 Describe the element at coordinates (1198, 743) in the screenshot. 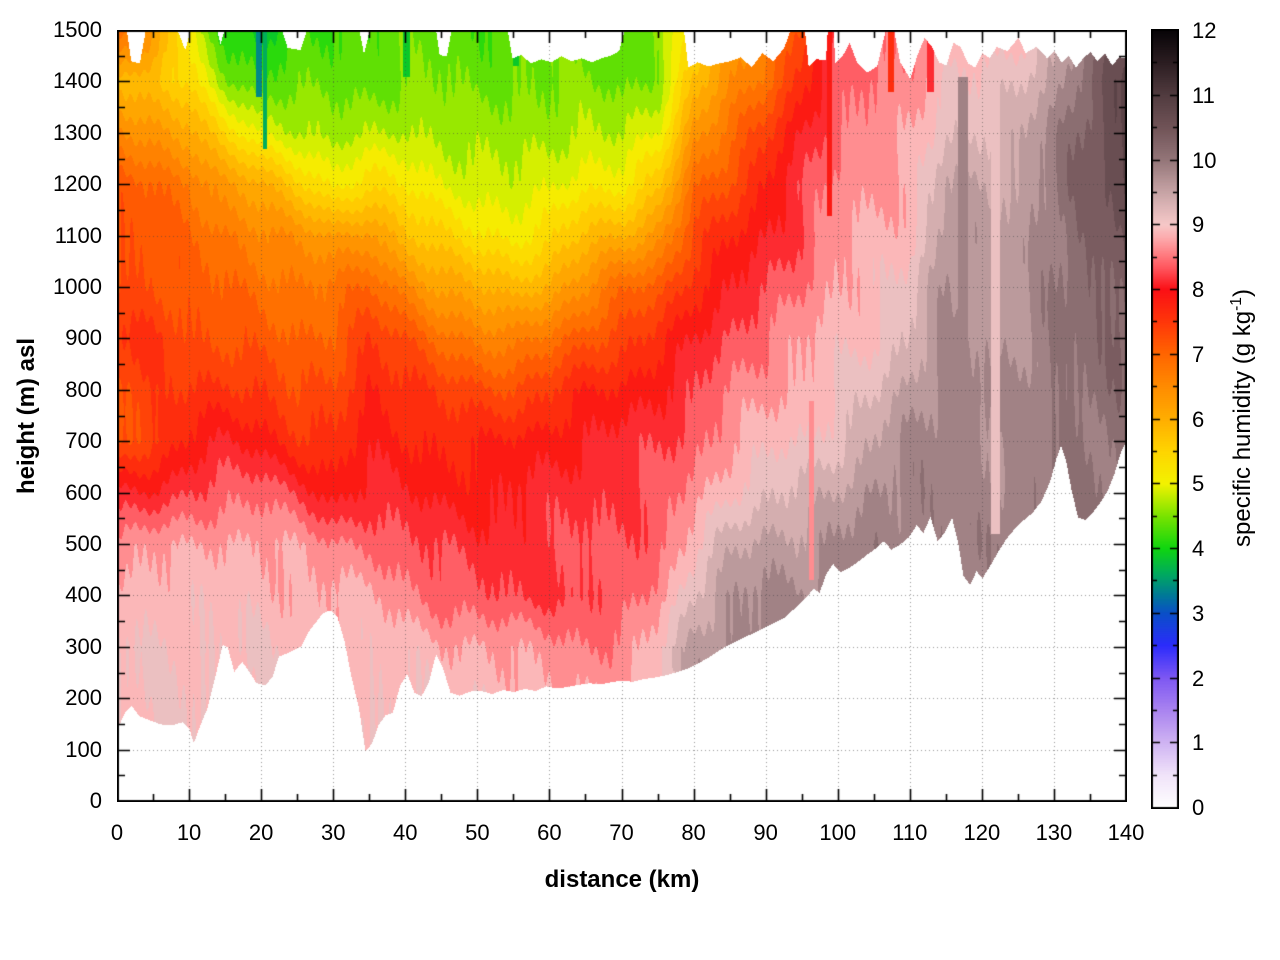

I see `colorbar-tick-label: 1` at that location.